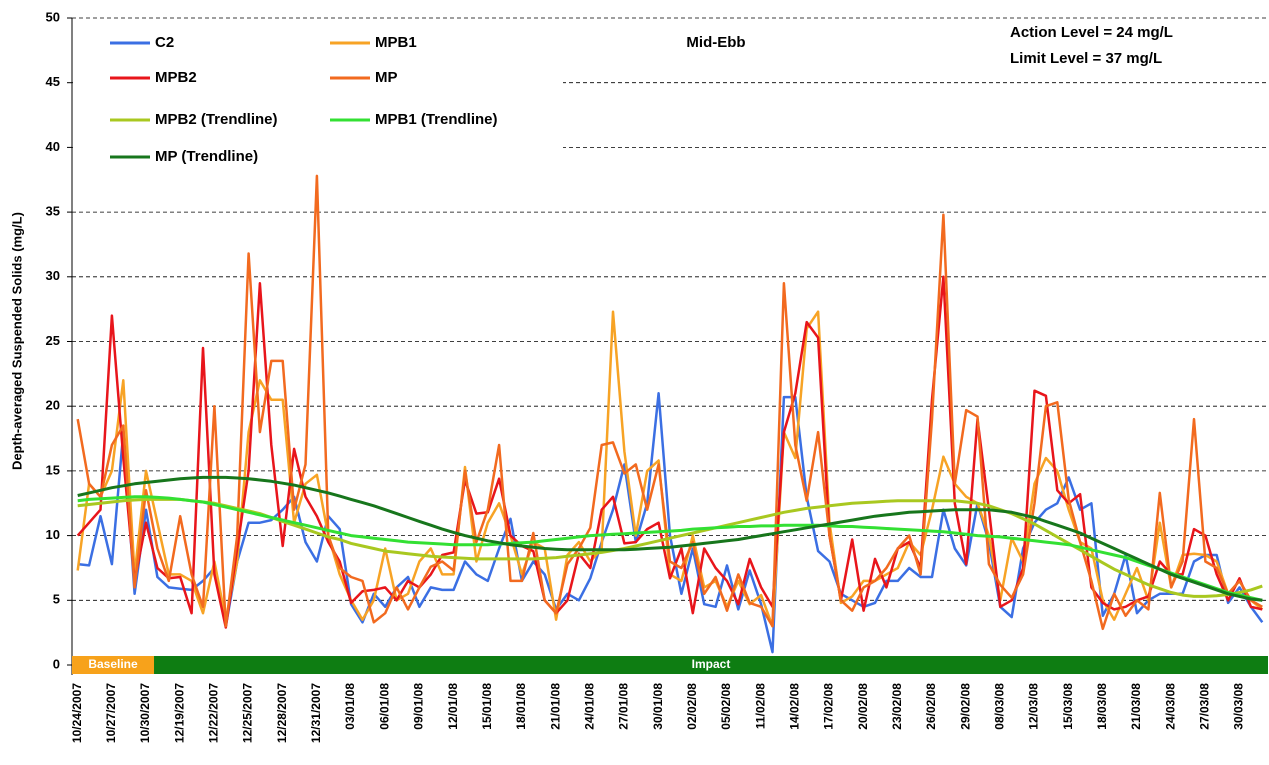  I want to click on annotation: Limit Level = 37 mg/L, so click(1086, 58).